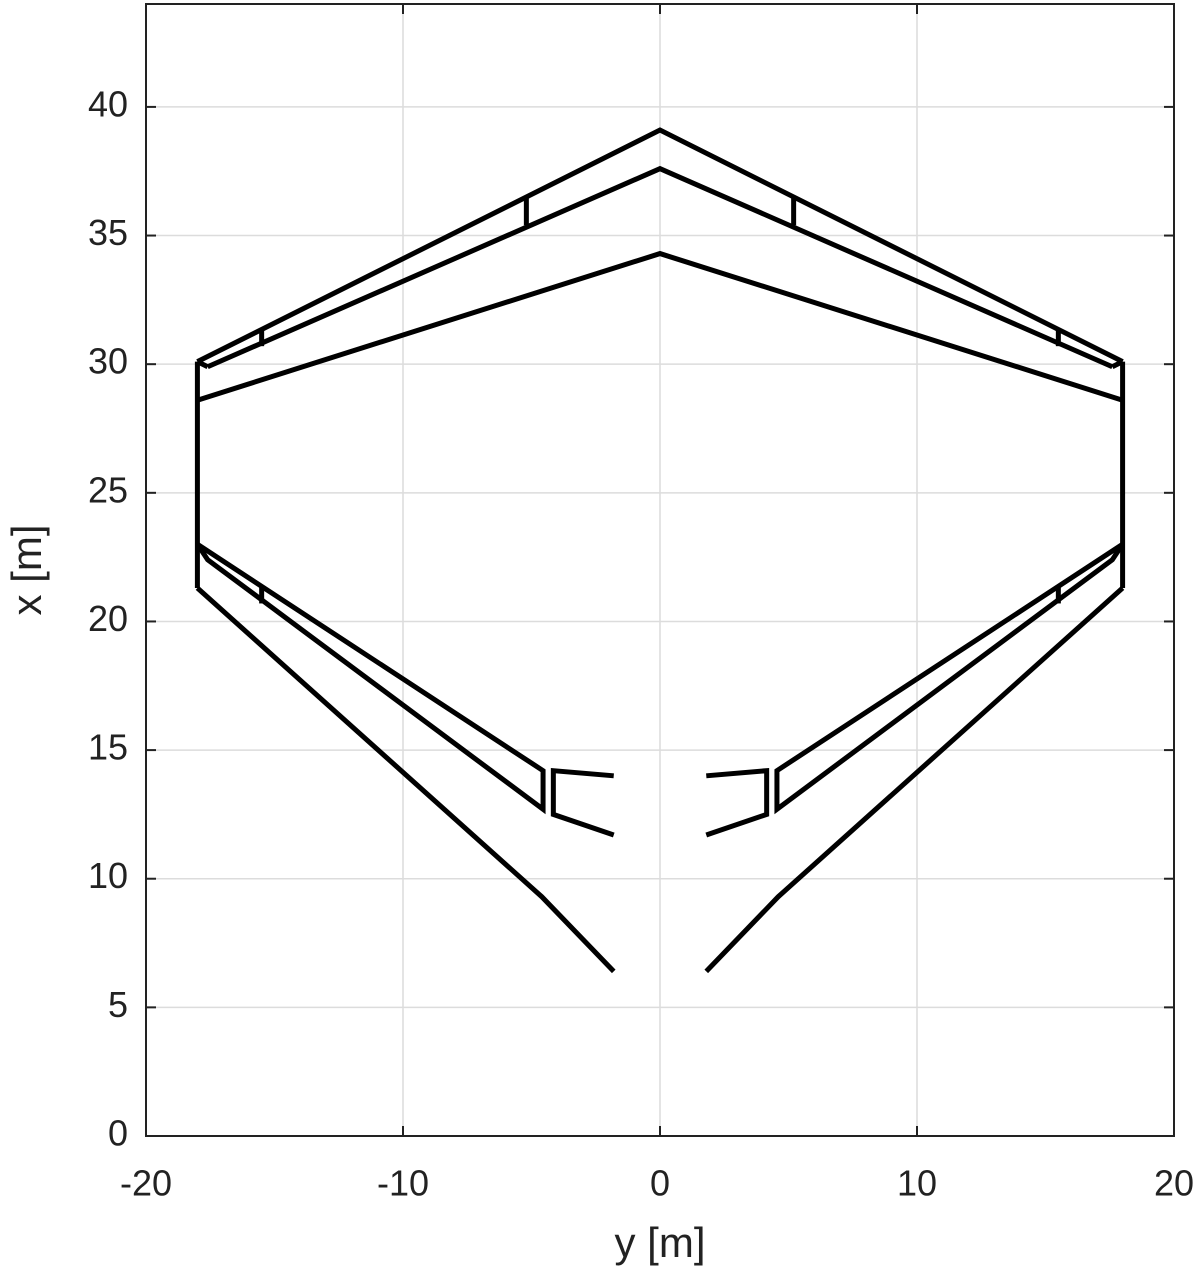 This screenshot has height=1278, width=1200. What do you see at coordinates (108, 747) in the screenshot?
I see `y-tick-label: 15` at bounding box center [108, 747].